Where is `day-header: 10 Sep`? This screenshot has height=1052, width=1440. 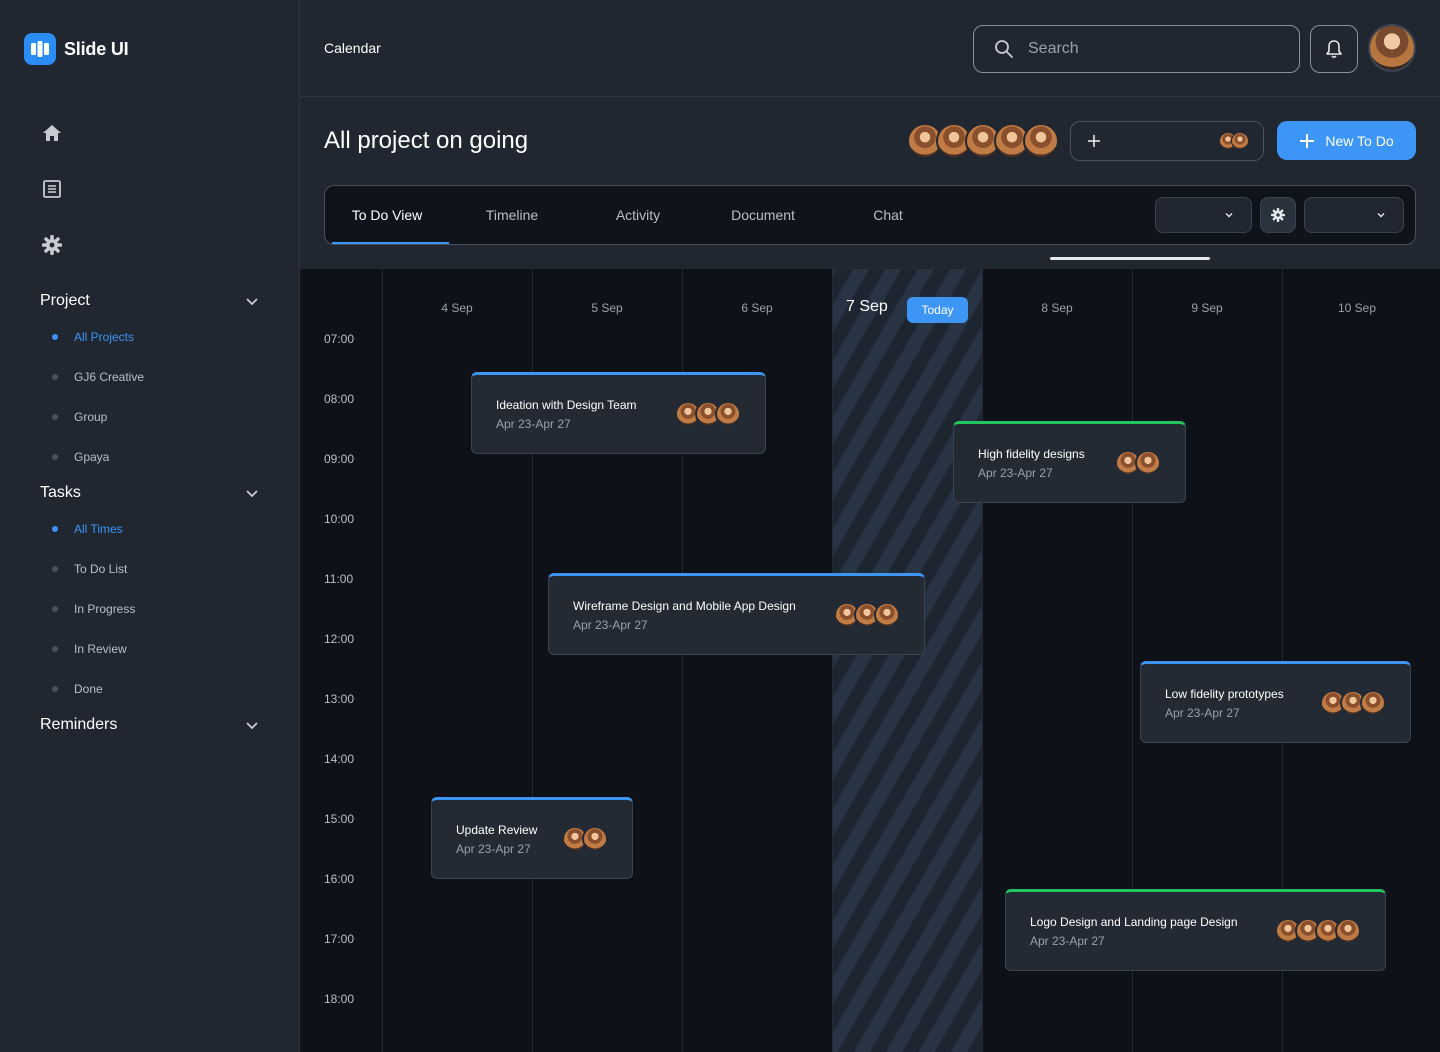
day-header: 10 Sep is located at coordinates (1357, 308).